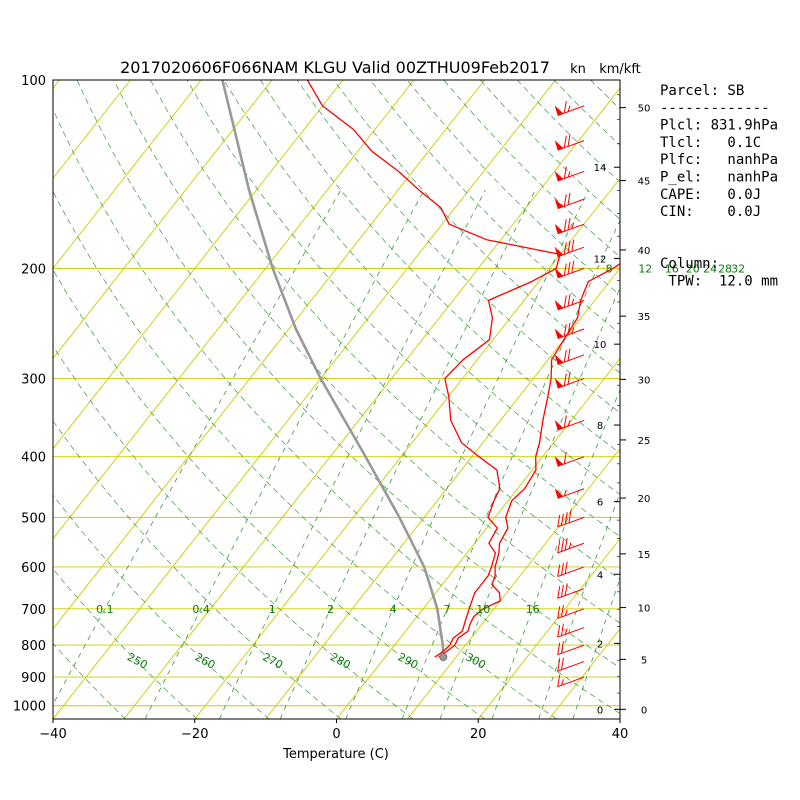 The height and width of the screenshot is (800, 800). Describe the element at coordinates (710, 212) in the screenshot. I see `stats-line: CIN: 0.0J` at that location.